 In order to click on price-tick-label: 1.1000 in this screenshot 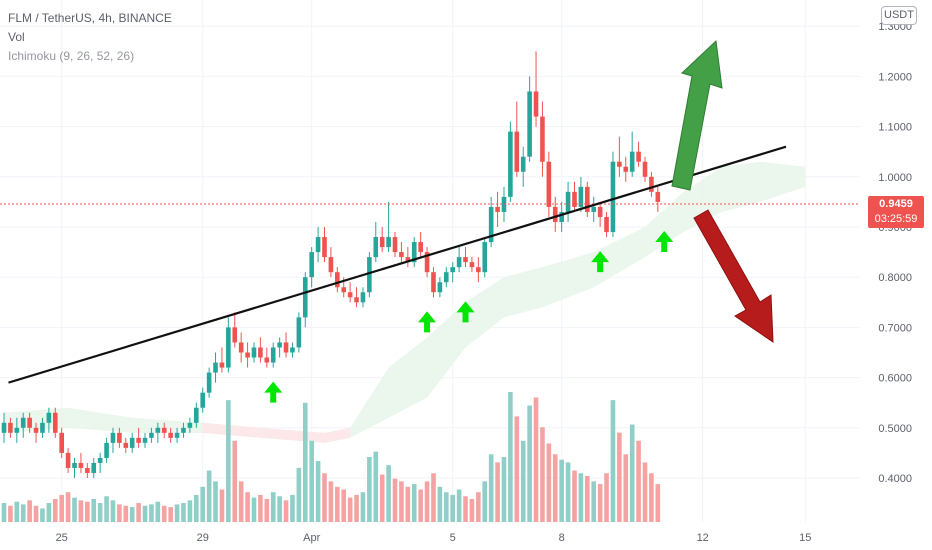, I will do `click(895, 128)`.